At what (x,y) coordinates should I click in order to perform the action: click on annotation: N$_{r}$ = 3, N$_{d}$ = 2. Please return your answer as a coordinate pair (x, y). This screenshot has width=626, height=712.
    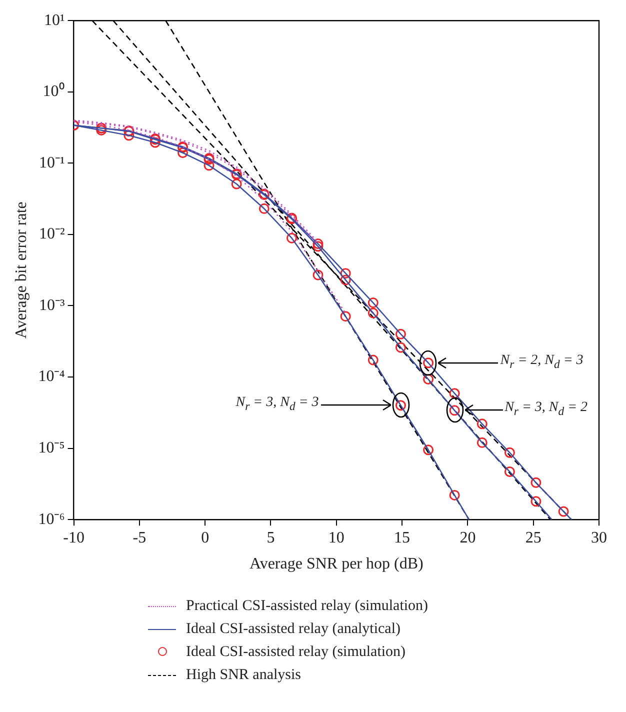
    Looking at the image, I should click on (546, 409).